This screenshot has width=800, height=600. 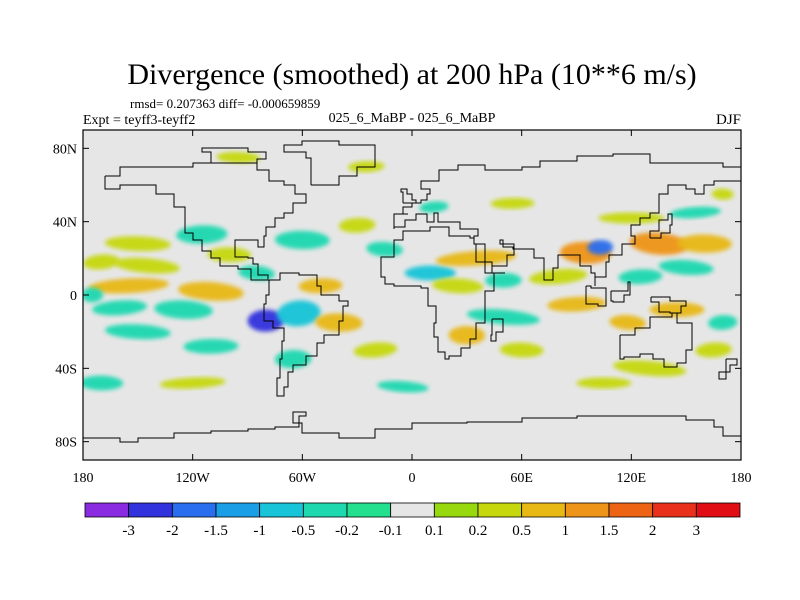 What do you see at coordinates (632, 478) in the screenshot?
I see `x-tick-label: 120E` at bounding box center [632, 478].